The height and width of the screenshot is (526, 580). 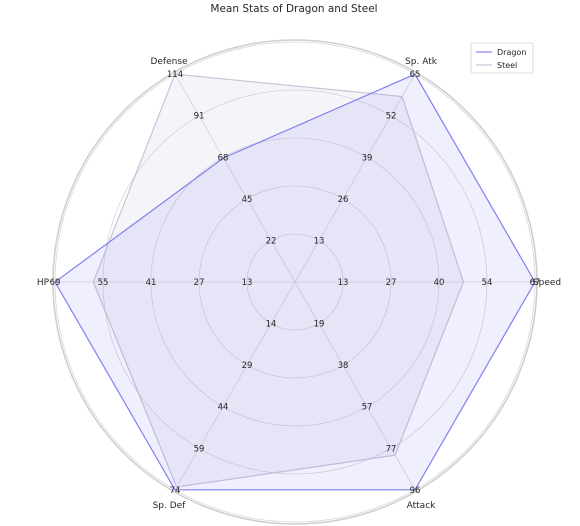 I want to click on tick-label-sp-def-5: 74, so click(x=175, y=491).